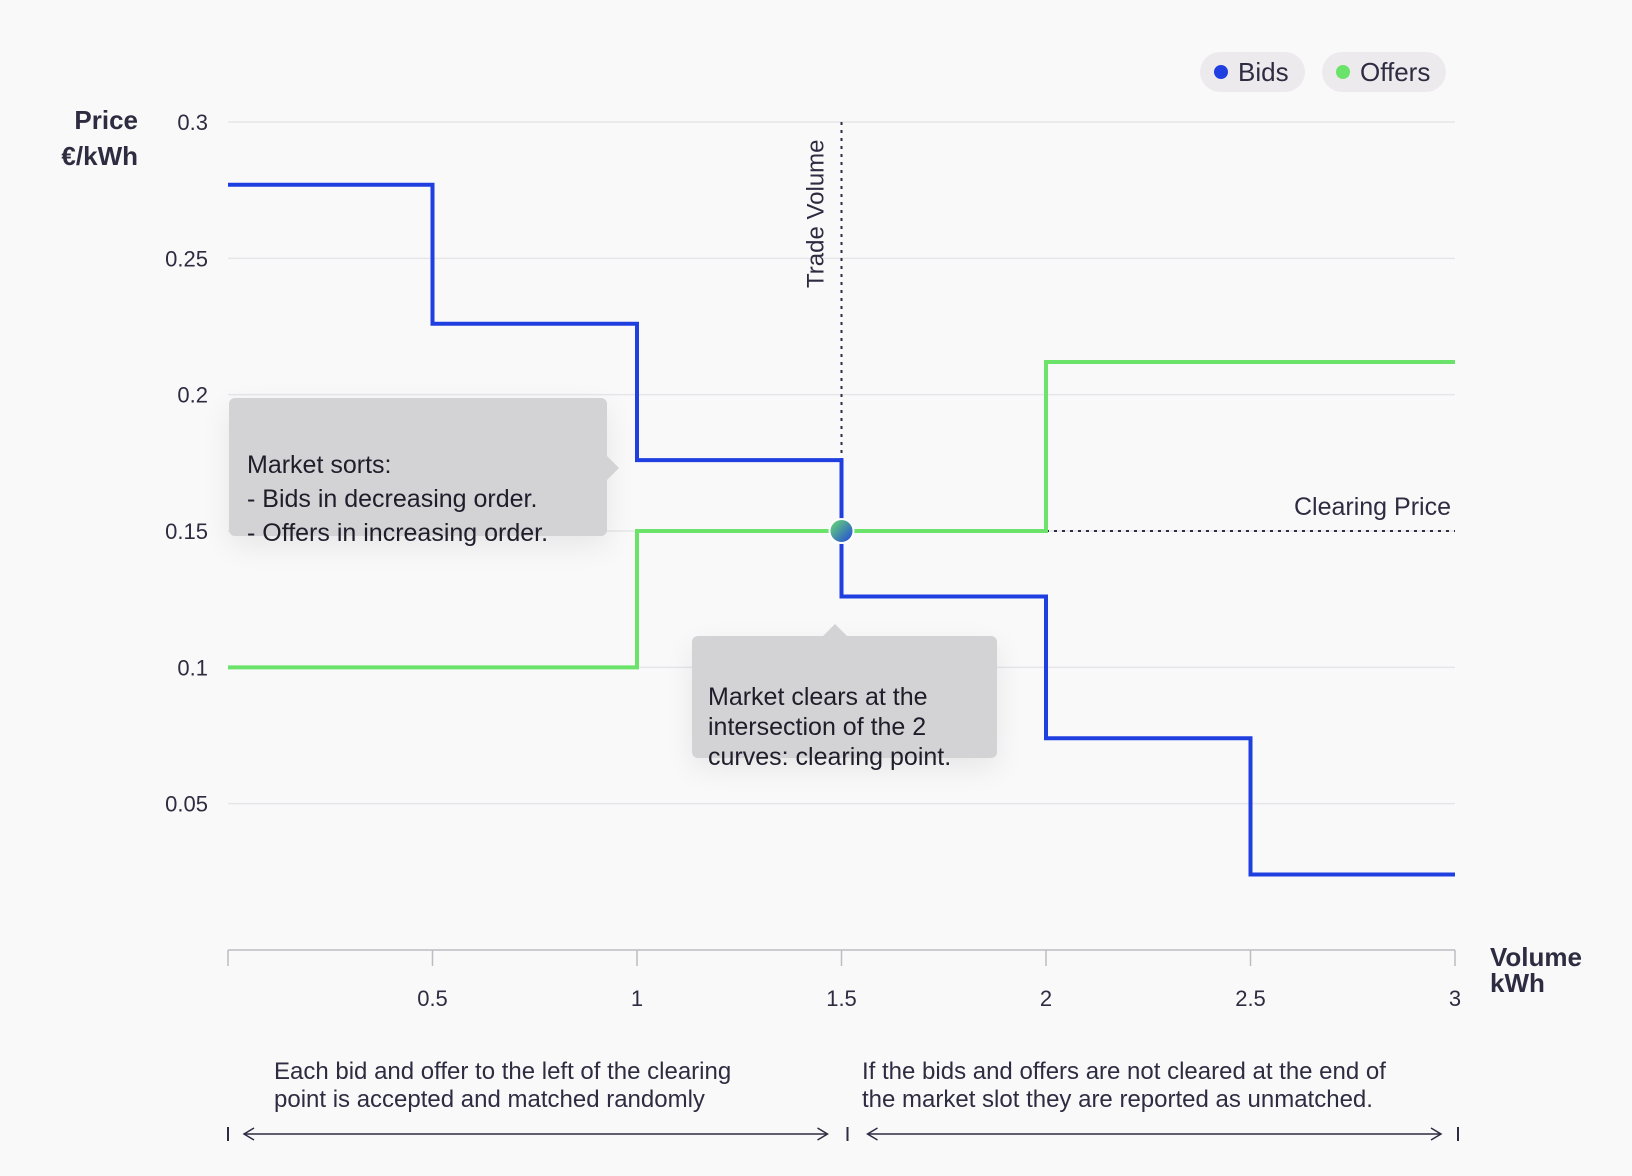 Image resolution: width=1632 pixels, height=1176 pixels. What do you see at coordinates (816, 213) in the screenshot?
I see `trade-volume-label: Trade Volume` at bounding box center [816, 213].